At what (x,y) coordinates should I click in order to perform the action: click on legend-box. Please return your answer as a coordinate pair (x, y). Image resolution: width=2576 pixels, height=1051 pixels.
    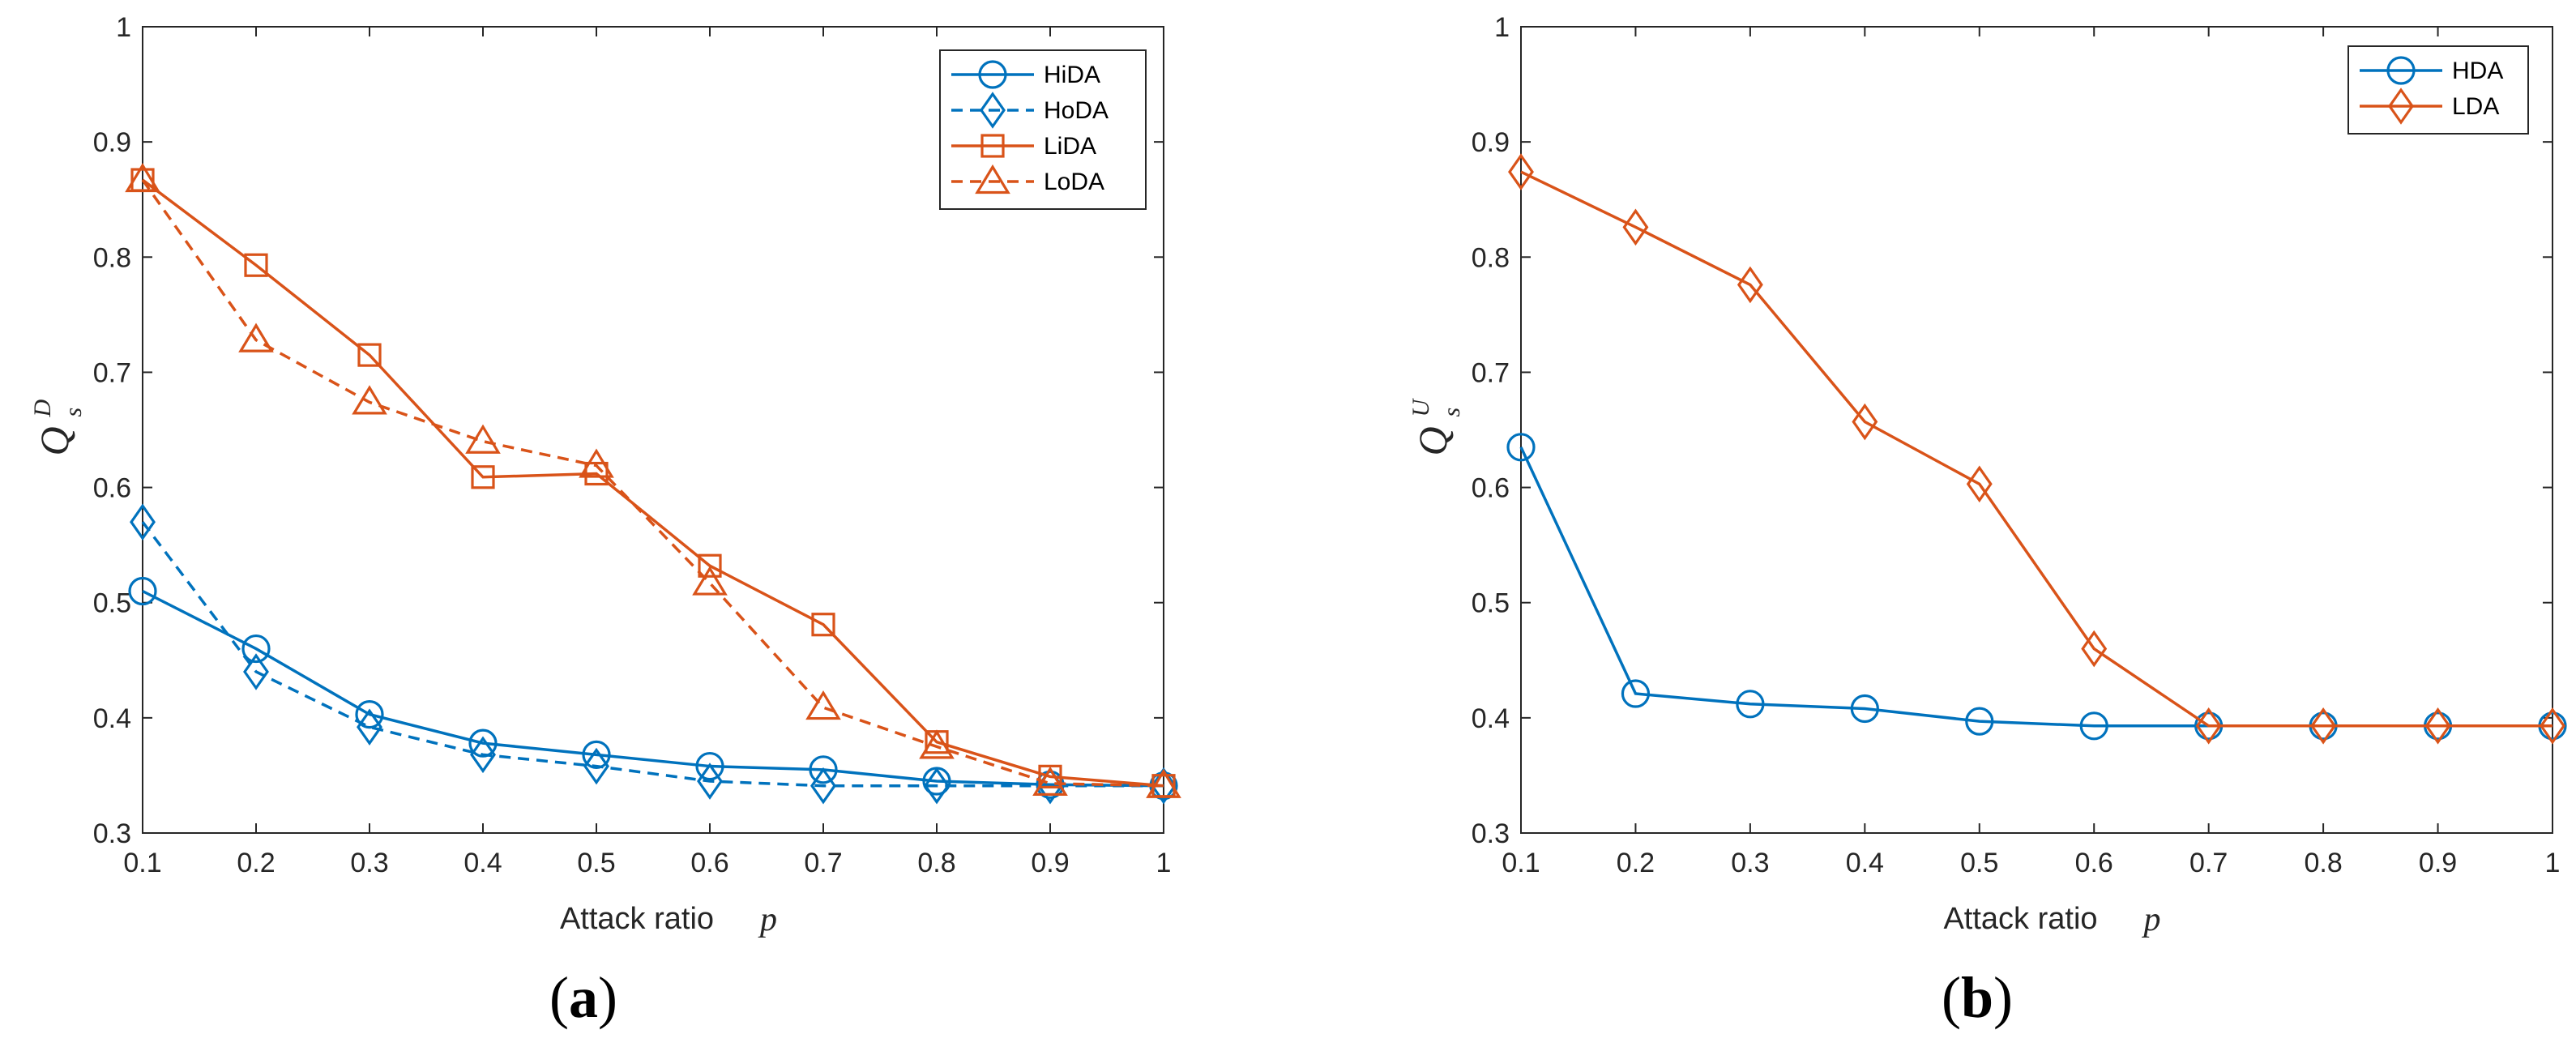
    Looking at the image, I should click on (2438, 90).